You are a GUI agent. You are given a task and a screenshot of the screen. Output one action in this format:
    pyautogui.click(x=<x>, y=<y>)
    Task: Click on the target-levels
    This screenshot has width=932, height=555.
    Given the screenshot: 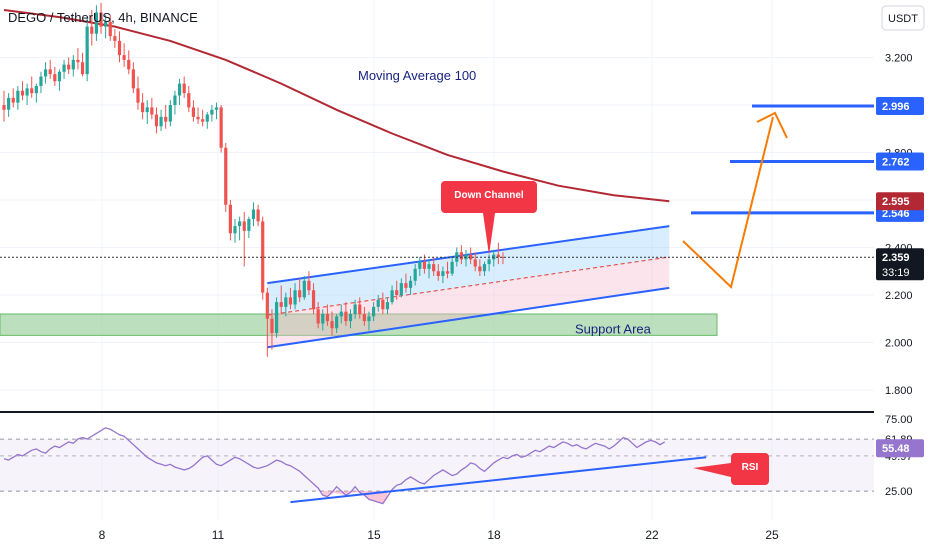 What is the action you would take?
    pyautogui.click(x=782, y=159)
    